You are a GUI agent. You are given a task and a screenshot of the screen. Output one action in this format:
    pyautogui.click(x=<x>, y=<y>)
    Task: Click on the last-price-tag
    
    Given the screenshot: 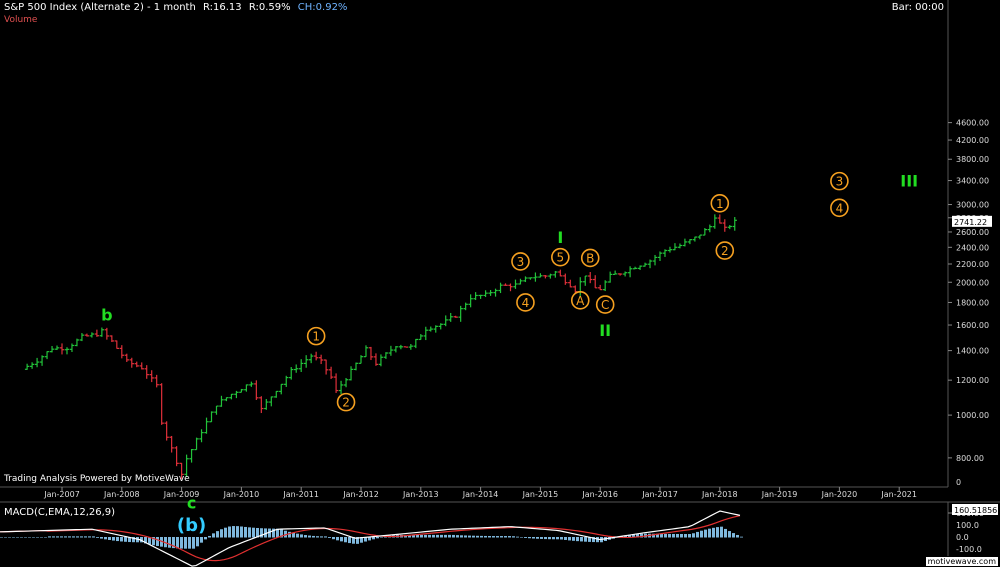 What is the action you would take?
    pyautogui.click(x=972, y=221)
    